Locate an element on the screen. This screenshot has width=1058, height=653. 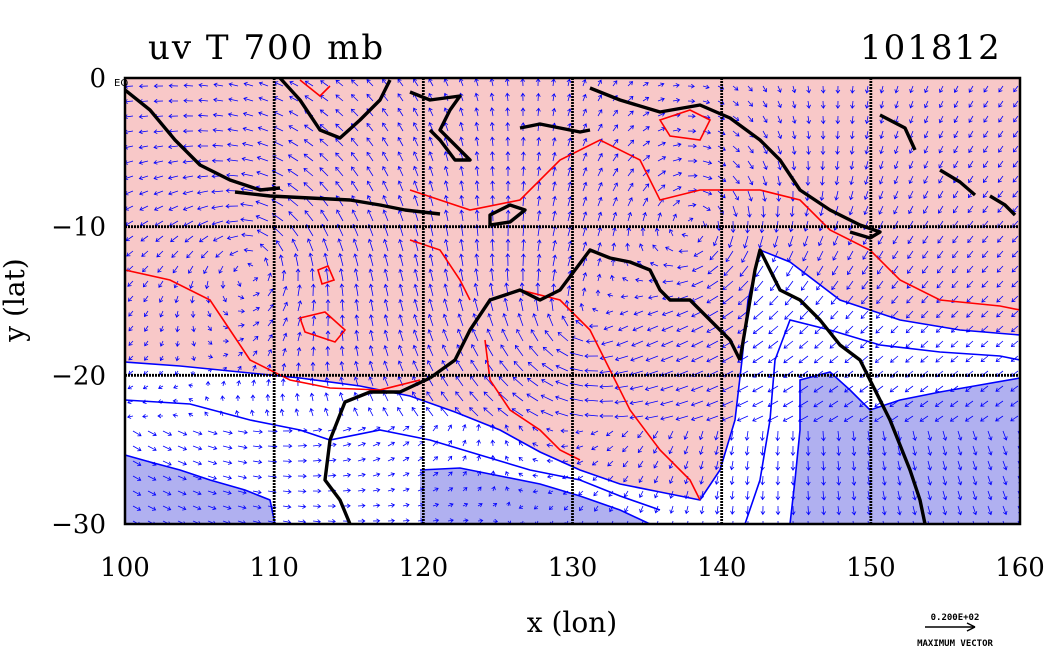
vector-scale-value: 0.200E+02 is located at coordinates (955, 618).